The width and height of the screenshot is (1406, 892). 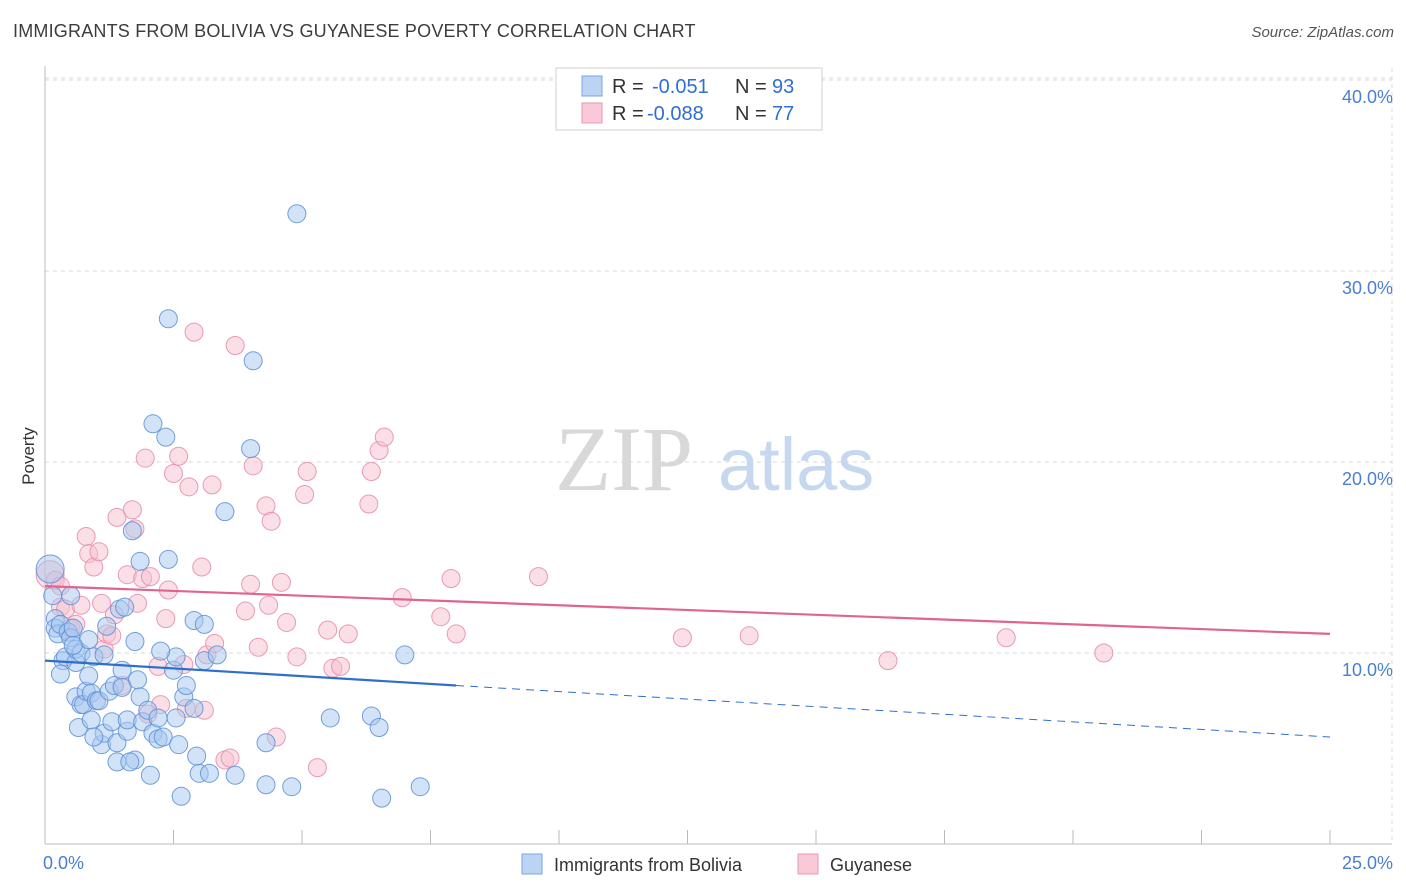 I want to click on bolivia-trend-extension, so click(x=893, y=711).